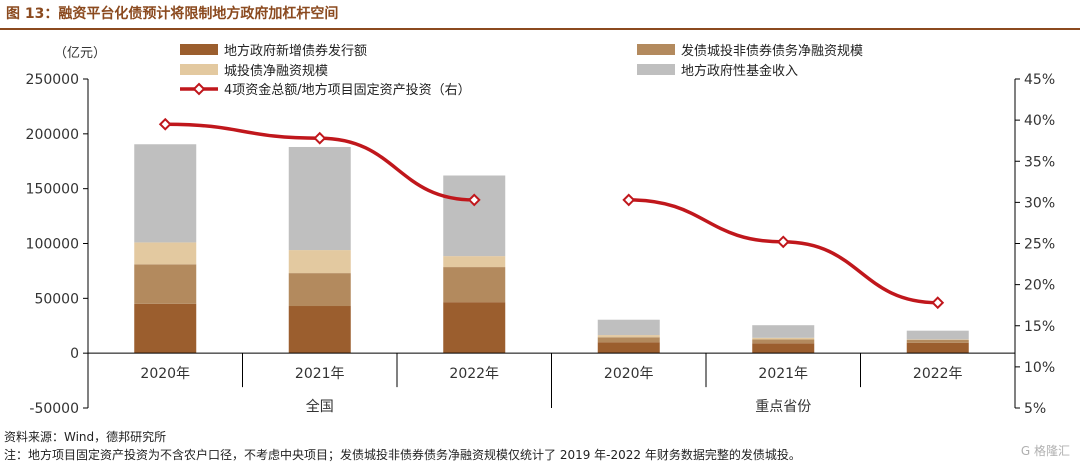  What do you see at coordinates (1039, 162) in the screenshot?
I see `right-tick-label: 35%` at bounding box center [1039, 162].